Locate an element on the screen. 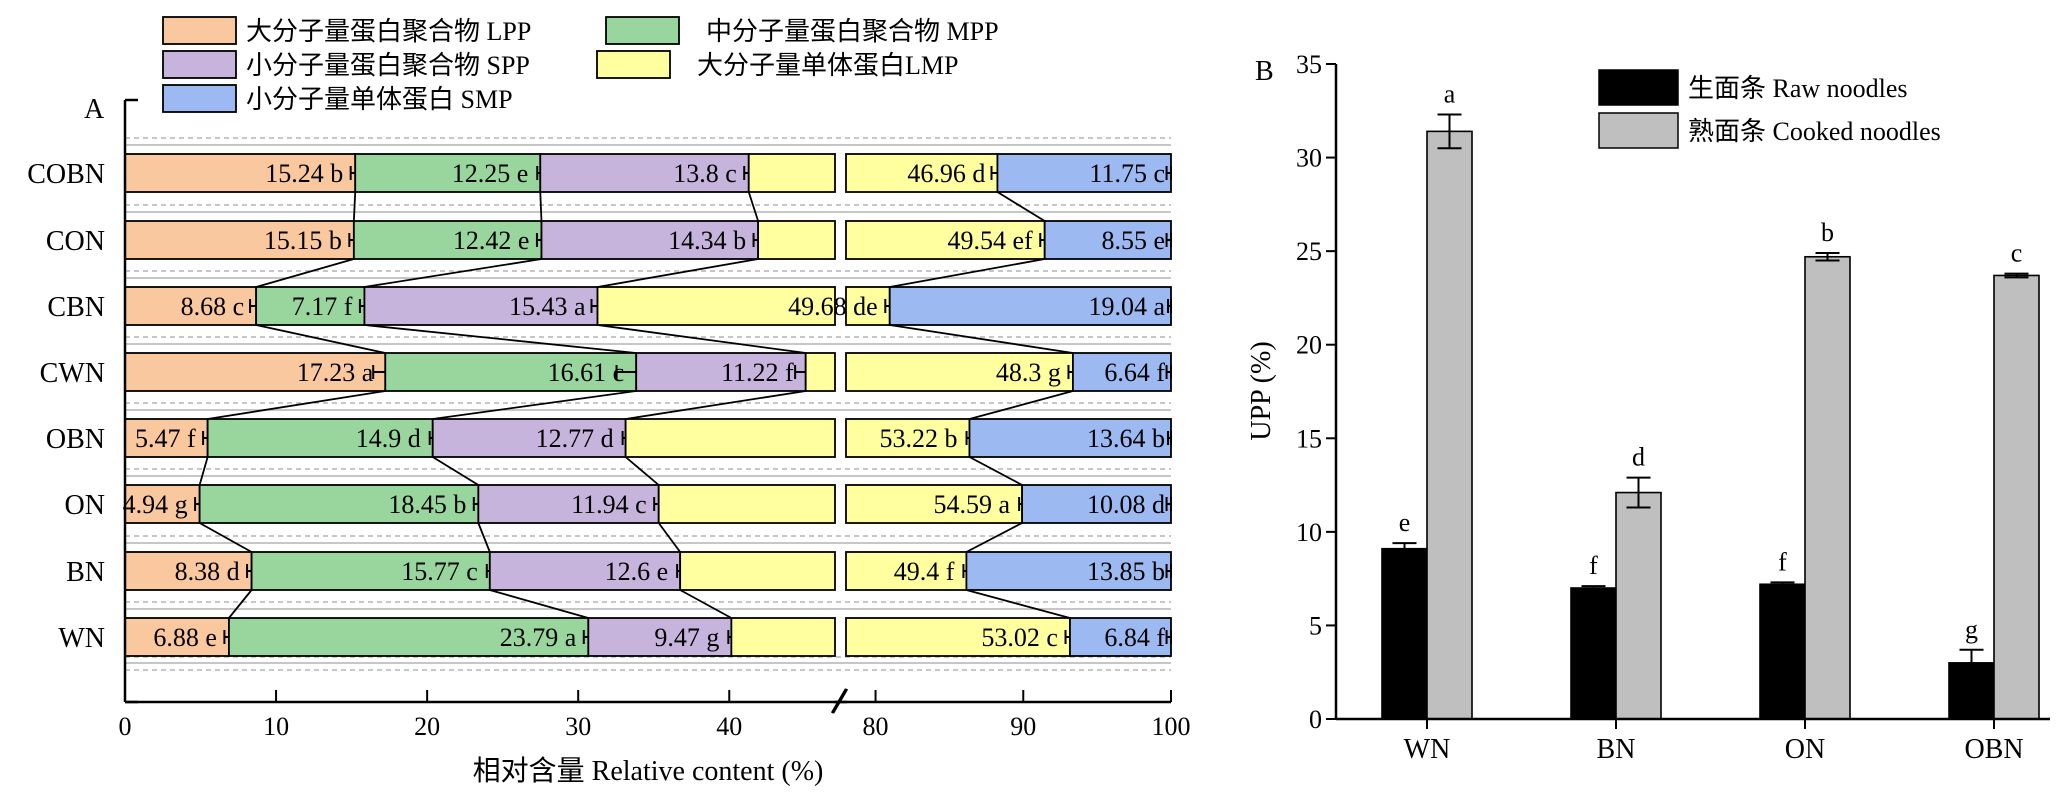 The height and width of the screenshot is (805, 2068). panel-label: A is located at coordinates (94, 109).